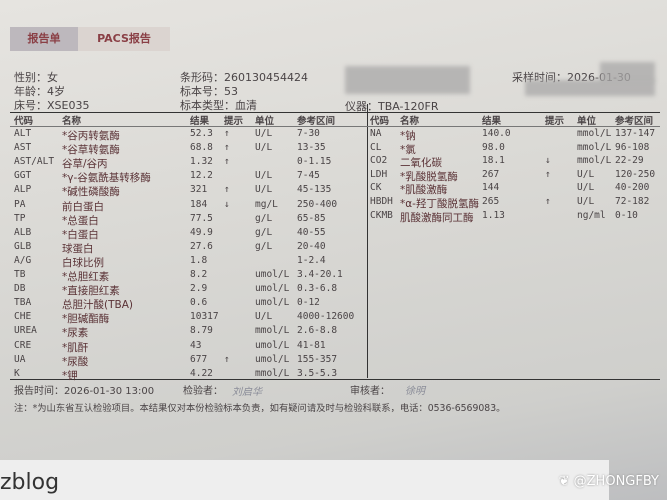 The image size is (667, 500). I want to click on cell-ref: 22-29, so click(629, 161).